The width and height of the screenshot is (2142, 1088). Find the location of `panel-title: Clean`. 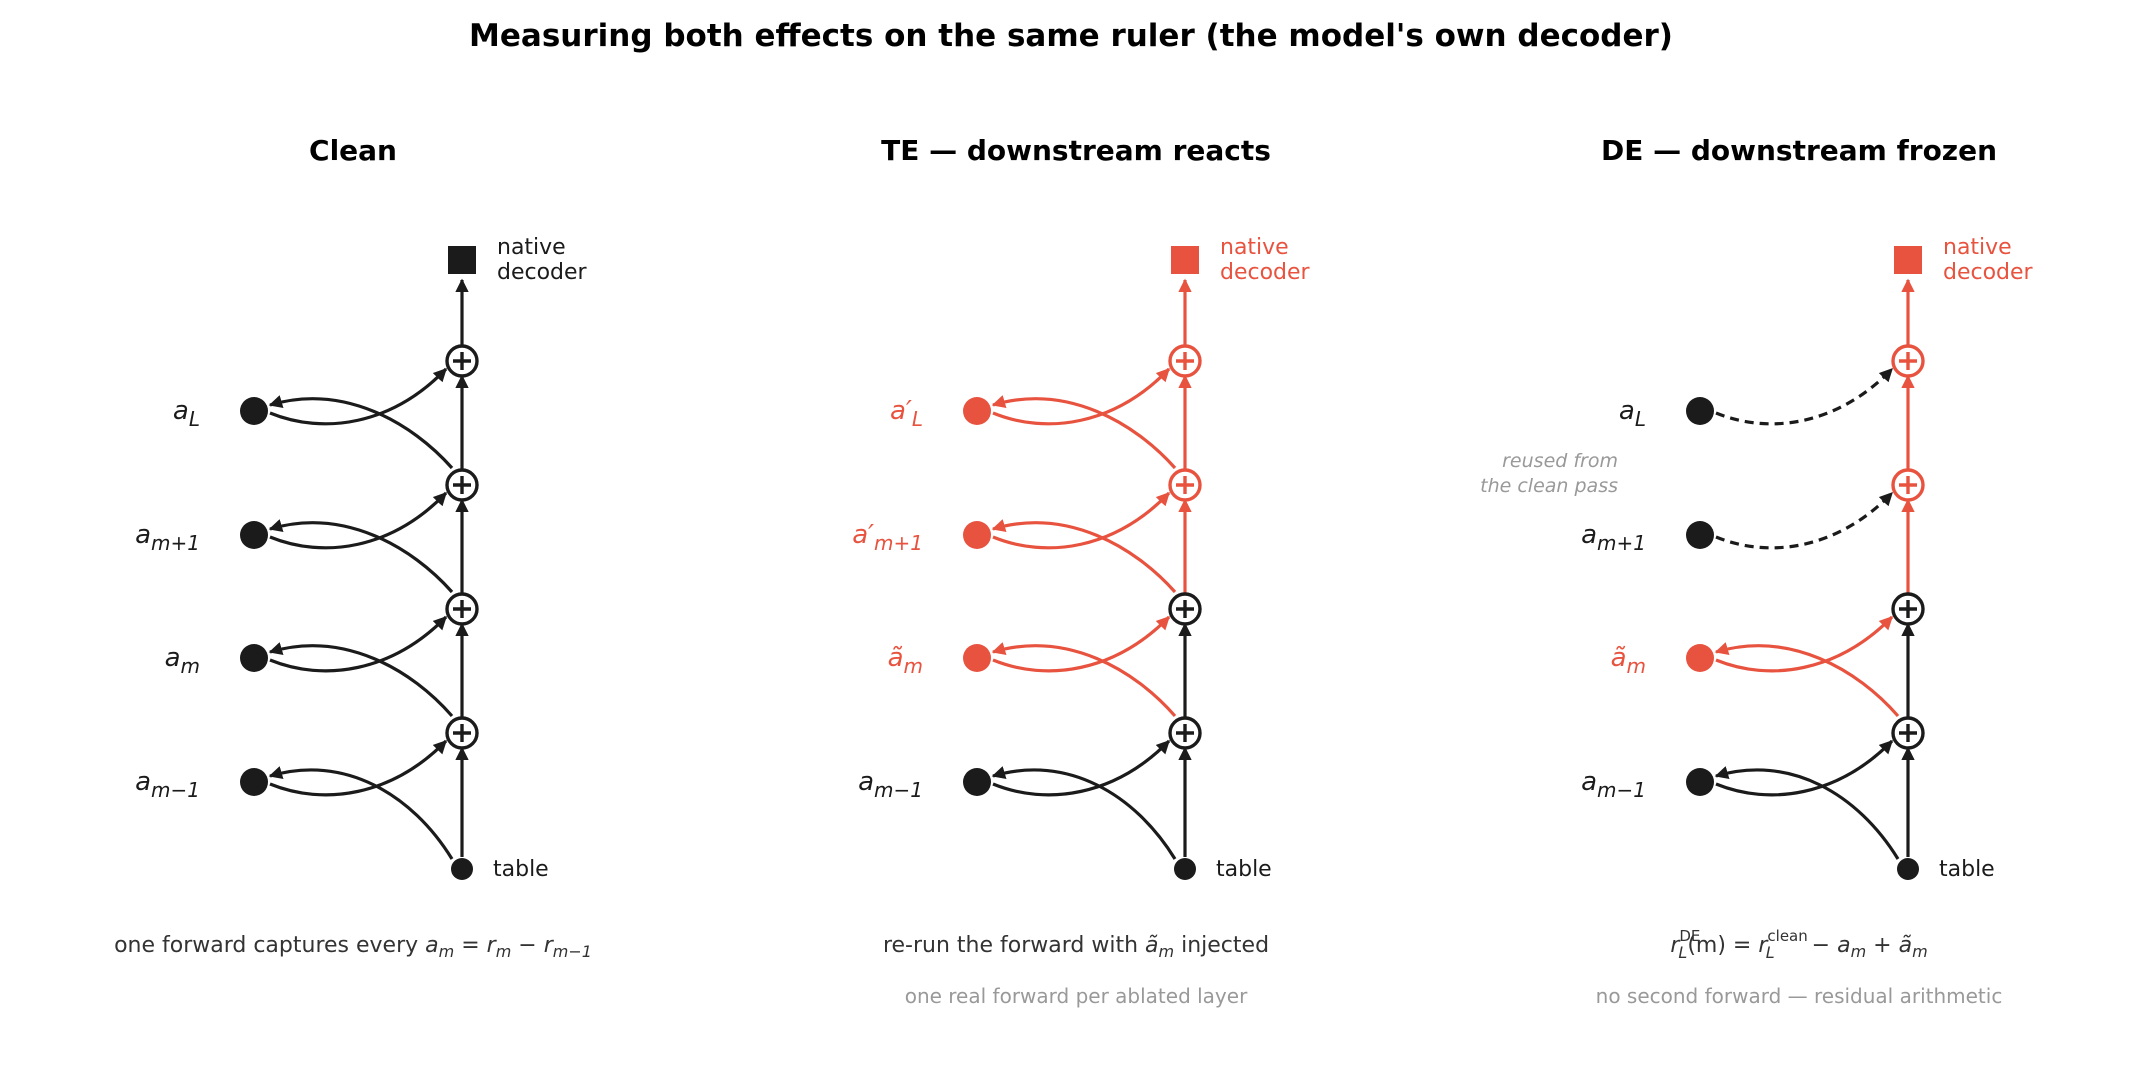

panel-title: Clean is located at coordinates (353, 150).